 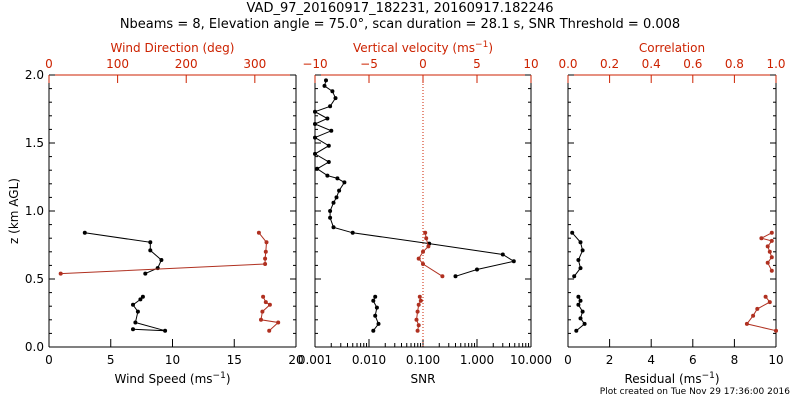 I want to click on residual-xtick-label: 2, so click(x=610, y=360).